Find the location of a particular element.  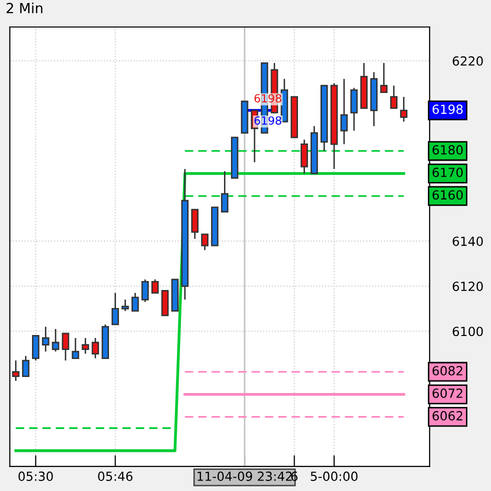

text: 6082 is located at coordinates (447, 371).